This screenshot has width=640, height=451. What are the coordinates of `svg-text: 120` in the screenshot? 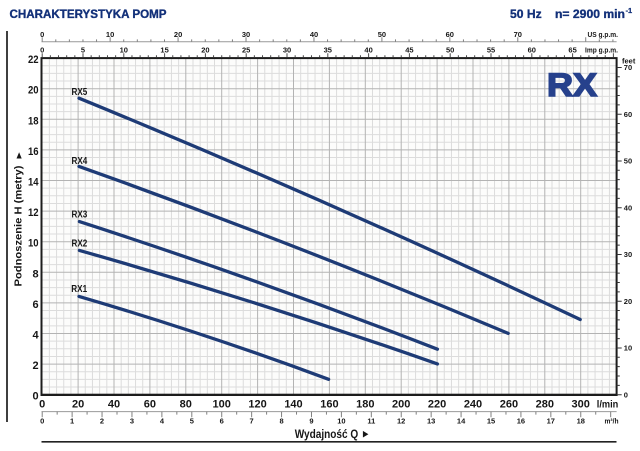 It's located at (257, 404).